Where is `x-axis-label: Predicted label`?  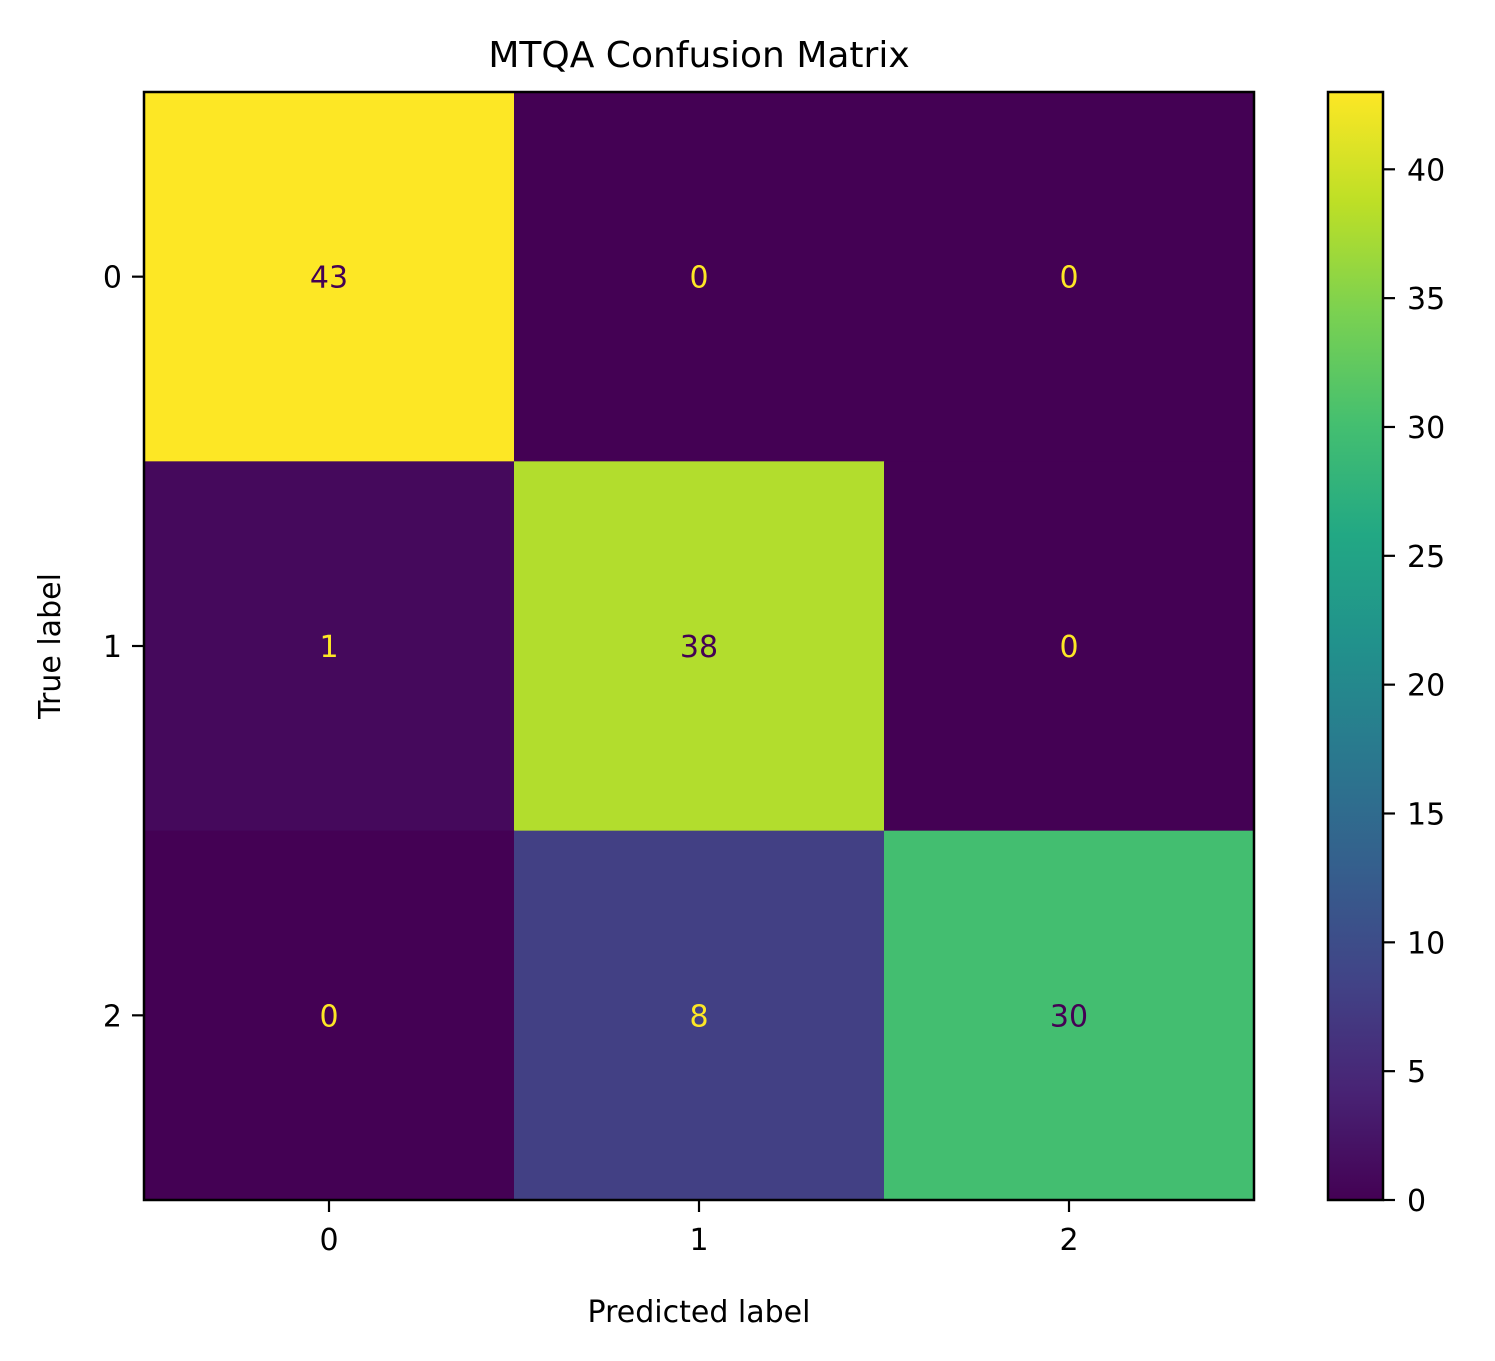 x-axis-label: Predicted label is located at coordinates (699, 1312).